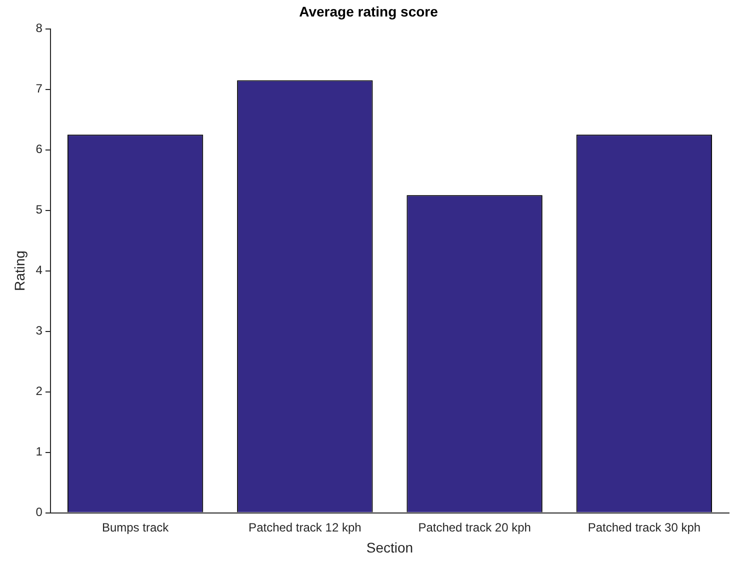  I want to click on y-tick-label: 1, so click(39, 451).